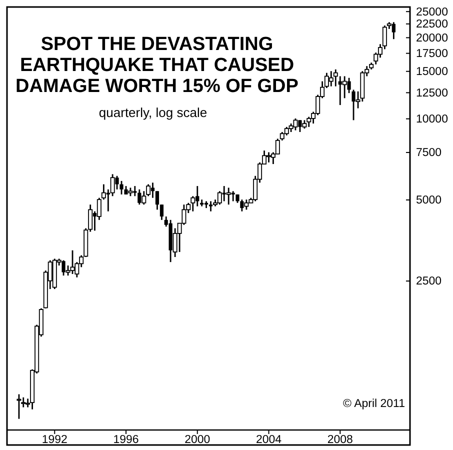 This screenshot has width=453, height=450. Describe the element at coordinates (432, 12) in the screenshot. I see `y-tick-label: 25000` at that location.